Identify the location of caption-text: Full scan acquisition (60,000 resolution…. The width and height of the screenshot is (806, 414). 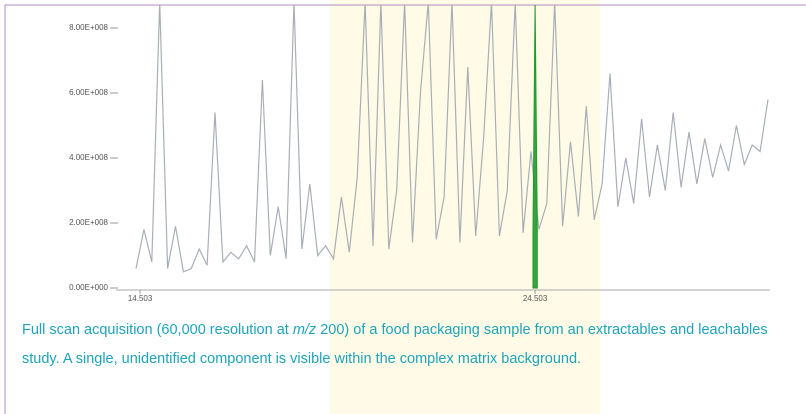
(157, 330).